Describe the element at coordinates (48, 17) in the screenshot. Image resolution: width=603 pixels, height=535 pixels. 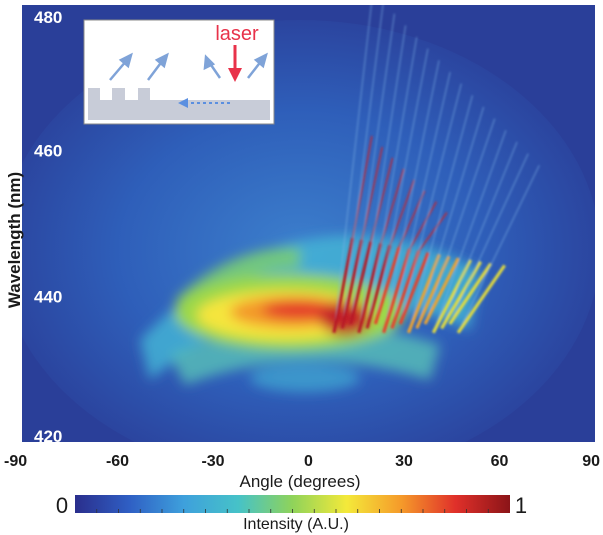
I see `y-tick-label: 480` at that location.